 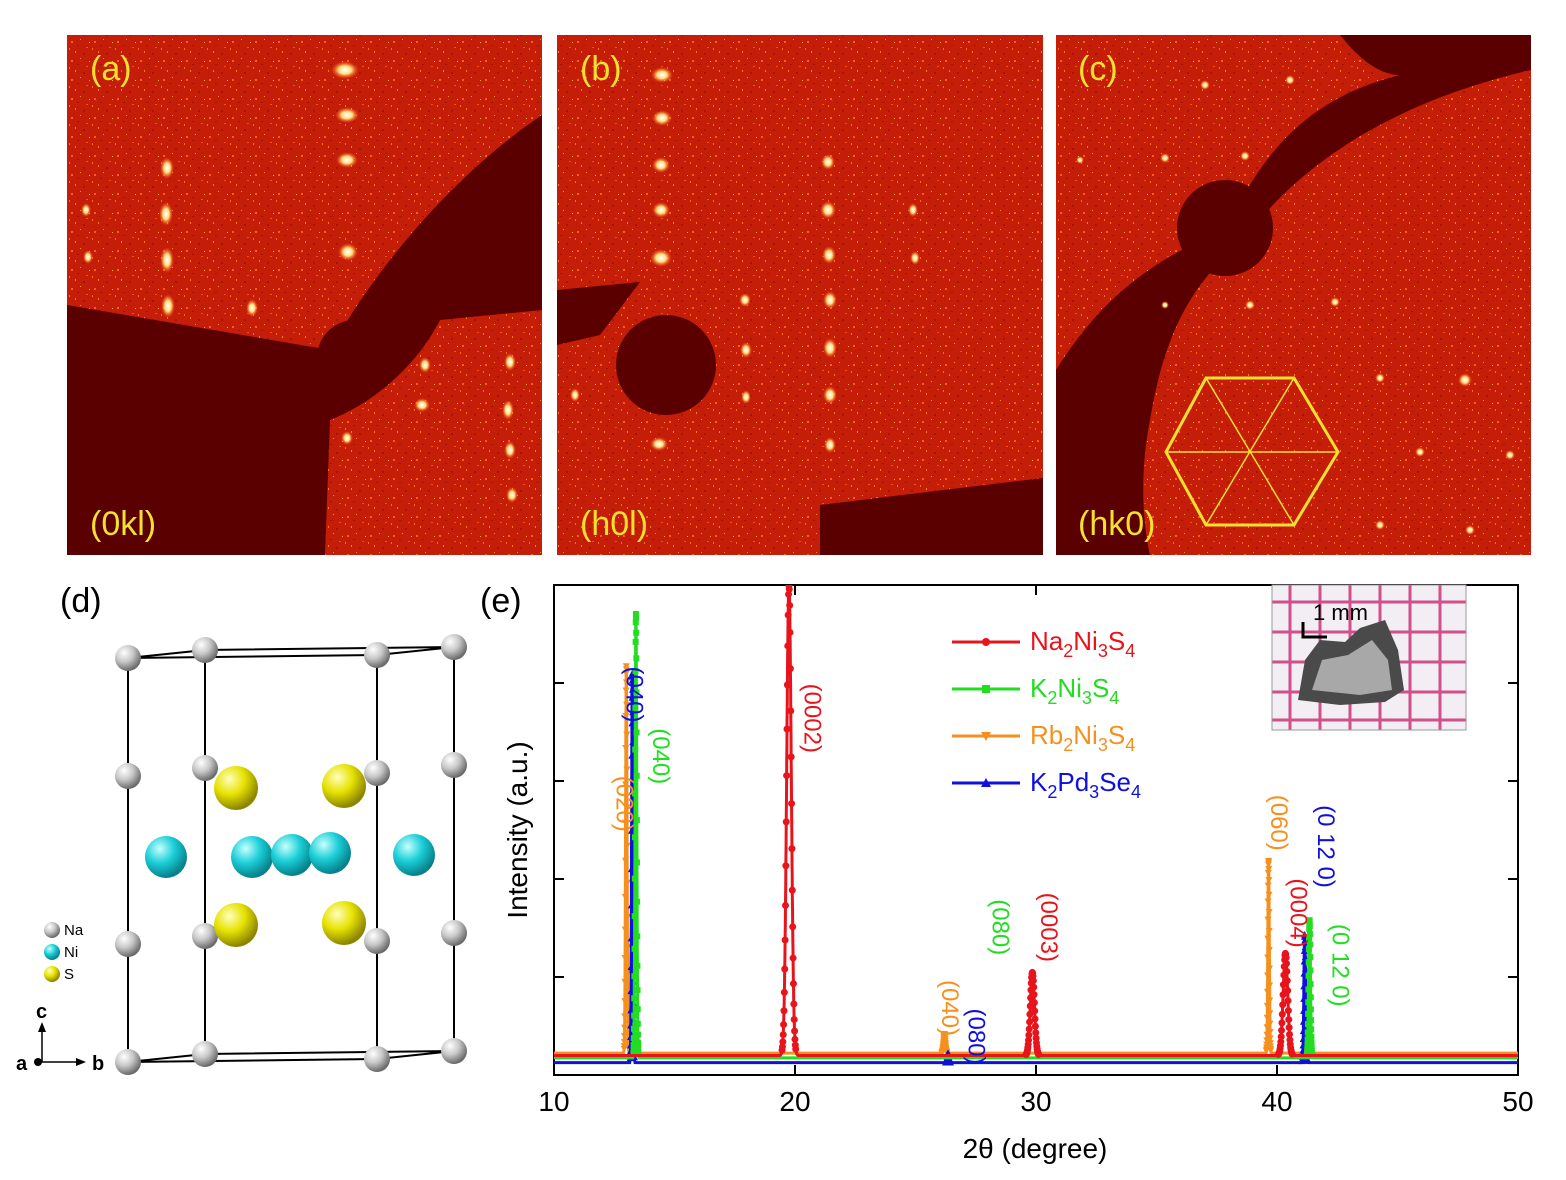 I want to click on x-tick-label: 40, so click(x=1276, y=1101).